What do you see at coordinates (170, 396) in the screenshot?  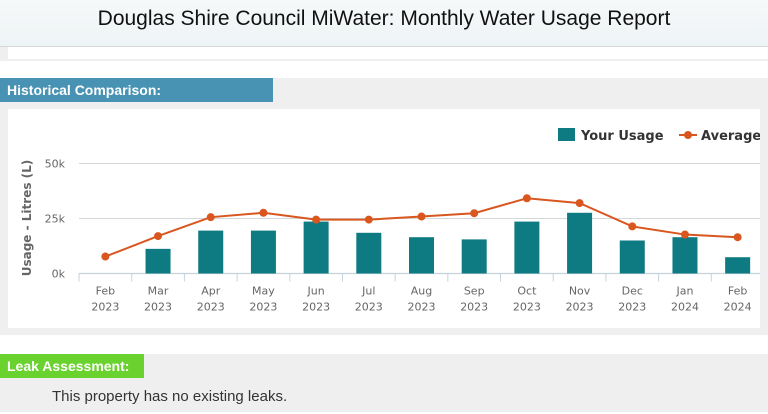 I see `leak-status-text: This property has no existing leaks.` at bounding box center [170, 396].